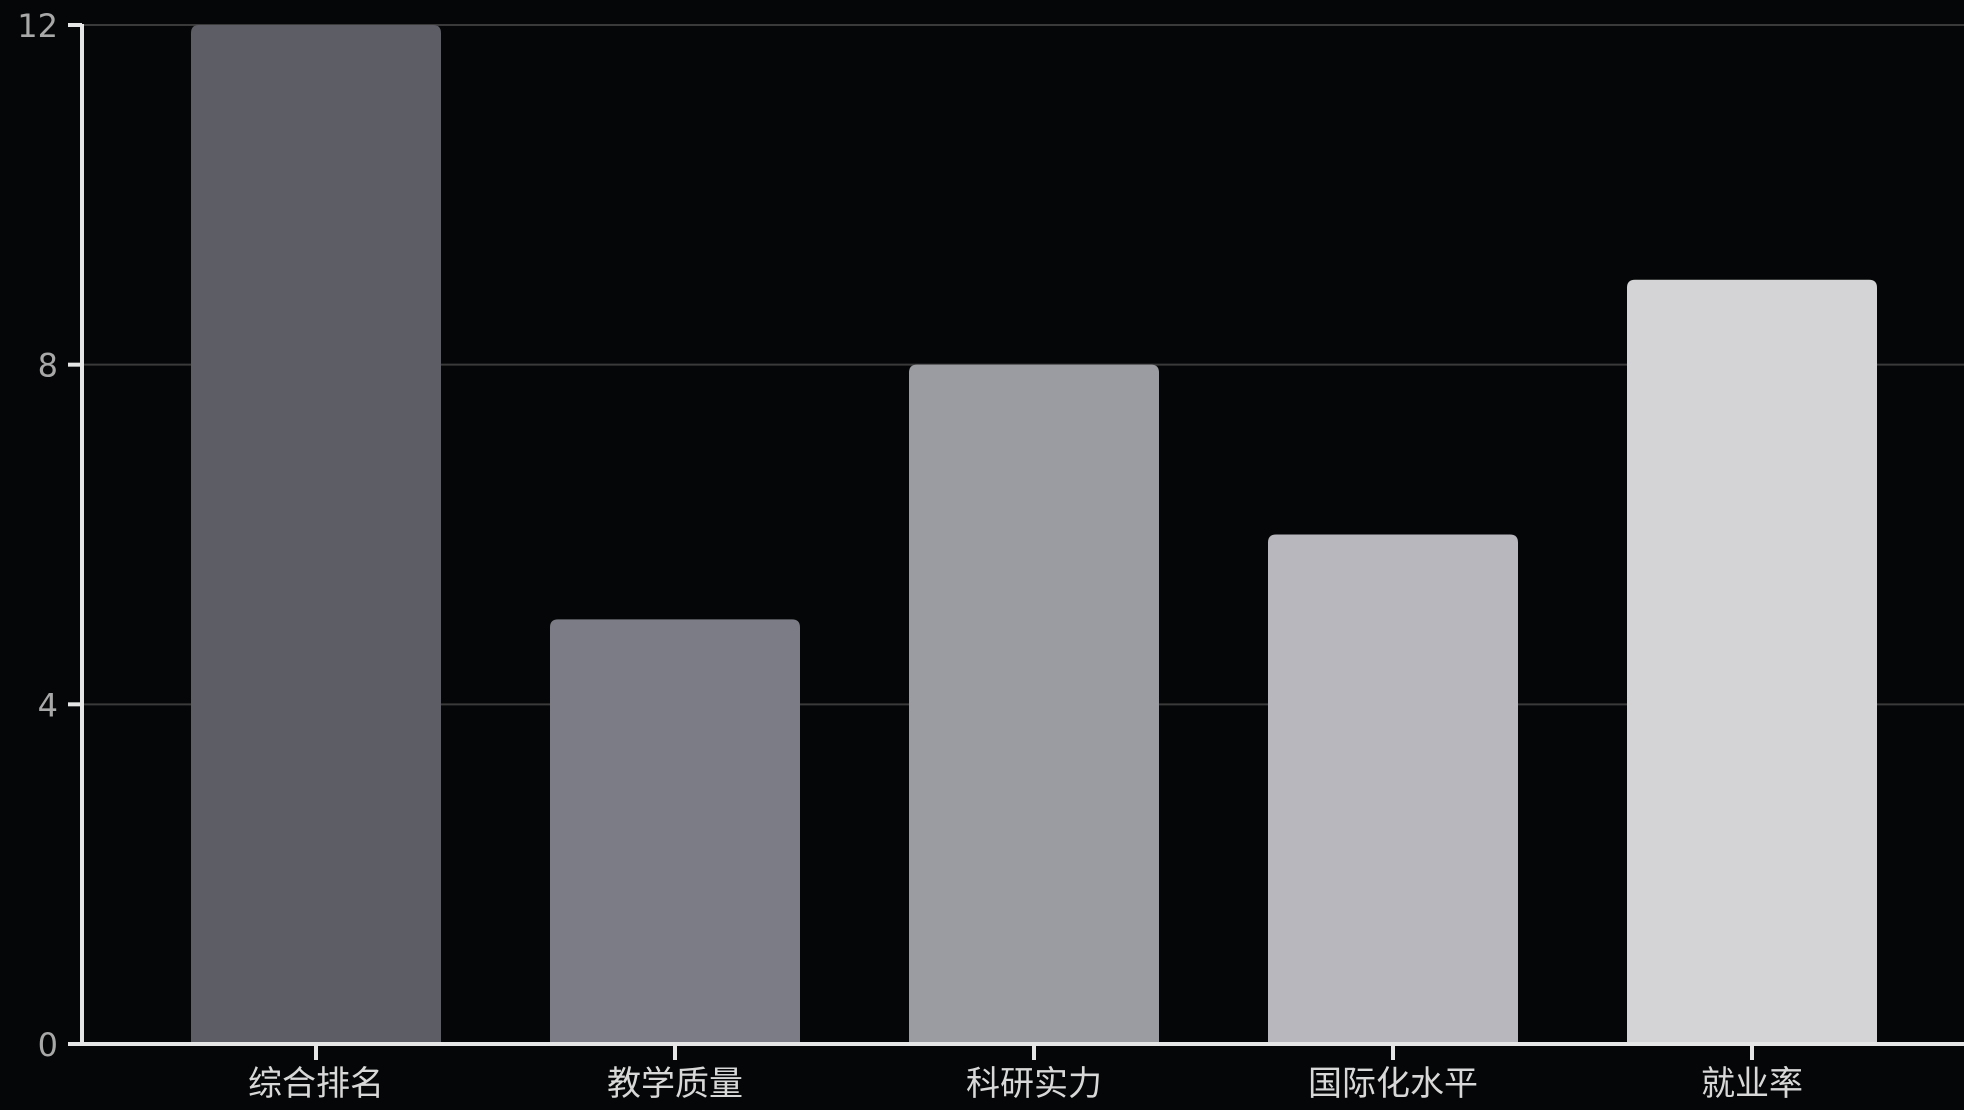  Describe the element at coordinates (37, 26) in the screenshot. I see `y-tick-label-12: 12` at that location.